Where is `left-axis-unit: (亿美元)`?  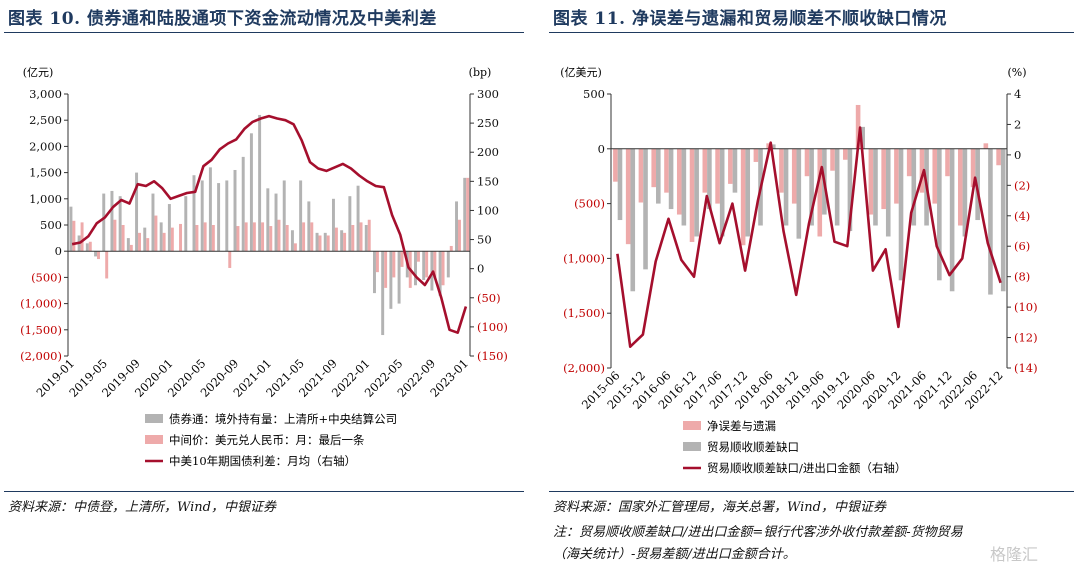
left-axis-unit: (亿美元) is located at coordinates (581, 72).